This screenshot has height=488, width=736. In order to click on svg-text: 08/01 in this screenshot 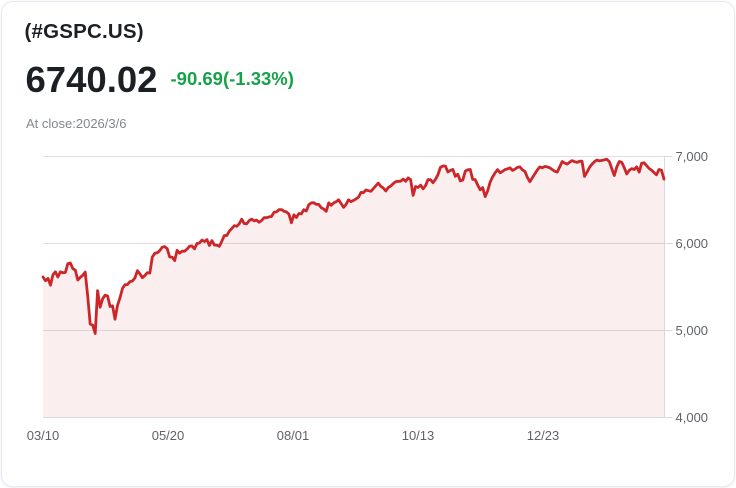, I will do `click(293, 435)`.